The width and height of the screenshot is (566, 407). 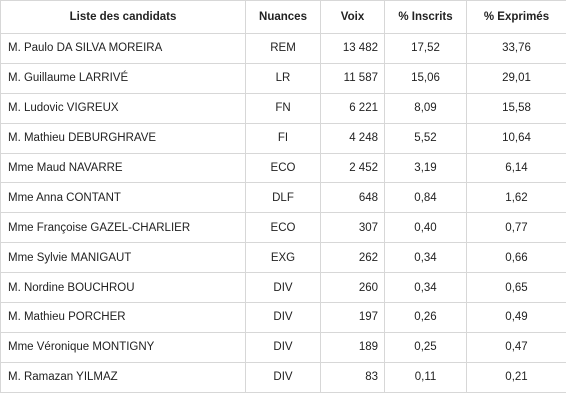 What do you see at coordinates (516, 17) in the screenshot?
I see `header-exprimes: % Exprimés` at bounding box center [516, 17].